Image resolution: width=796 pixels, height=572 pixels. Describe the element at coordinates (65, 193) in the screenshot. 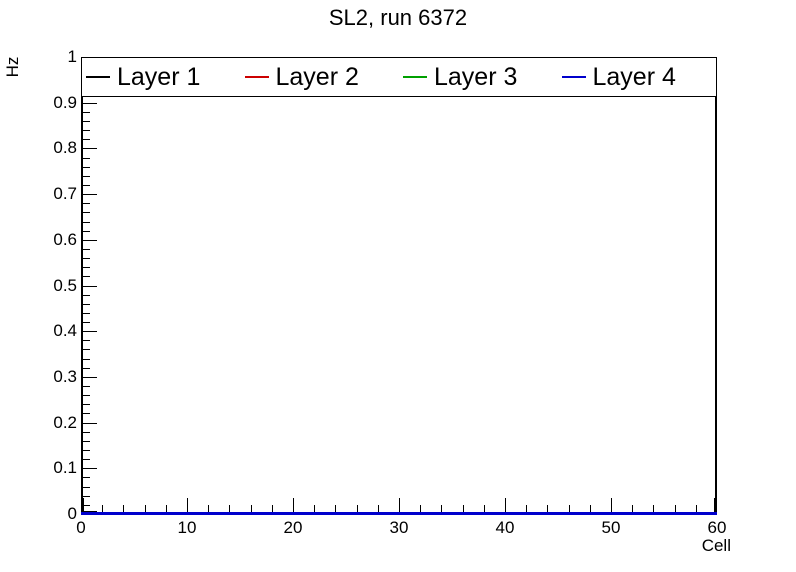

I see `y-tick-label: 0.7` at that location.